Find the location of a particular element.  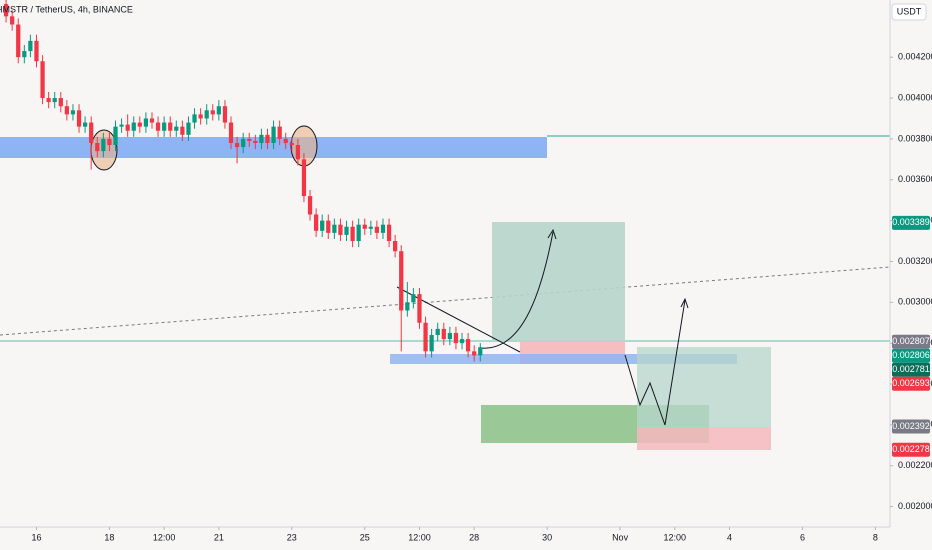

chart-title: HMSTR / TetherUS, 4h, BINANCE is located at coordinates (66, 9).